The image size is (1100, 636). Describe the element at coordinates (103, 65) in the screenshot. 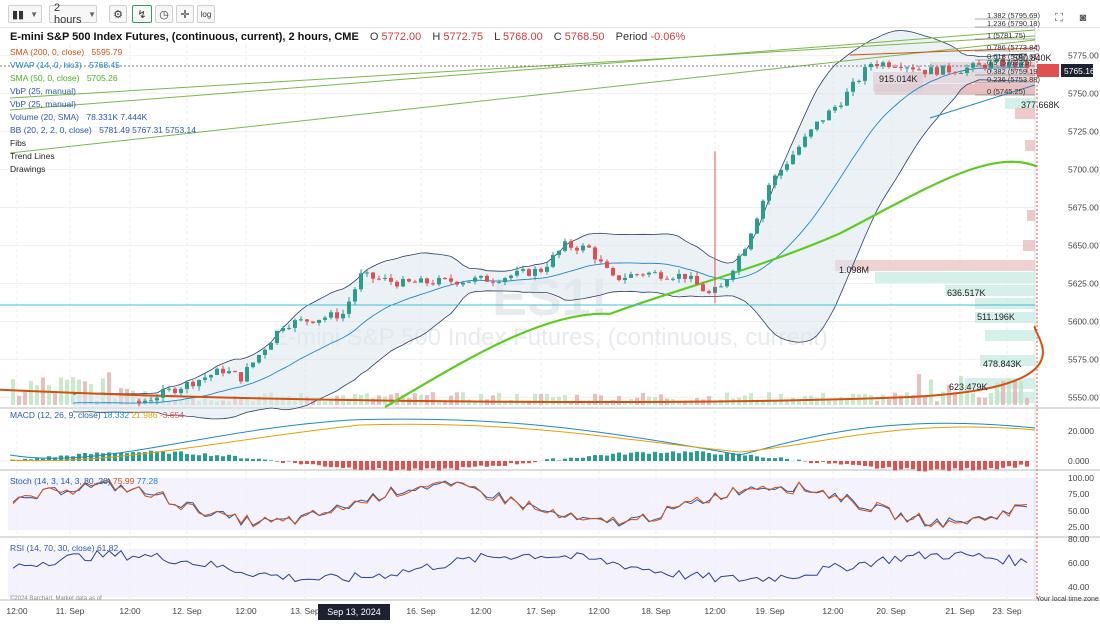

I see `legend-item: VWAP (14, 0, hlc3) 5768.45` at that location.